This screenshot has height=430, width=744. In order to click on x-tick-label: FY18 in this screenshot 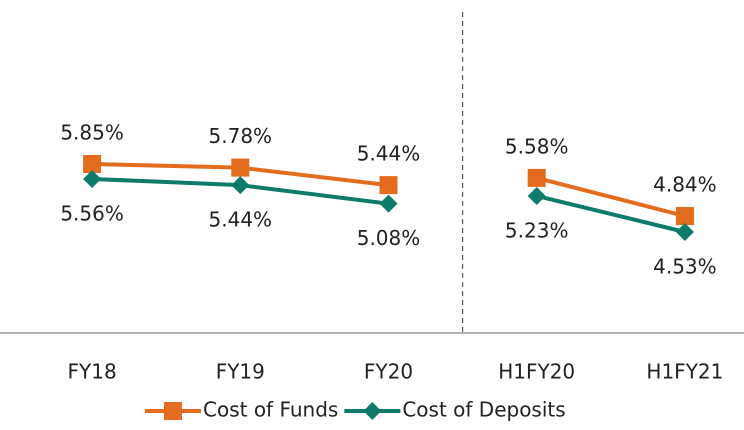, I will do `click(92, 372)`.